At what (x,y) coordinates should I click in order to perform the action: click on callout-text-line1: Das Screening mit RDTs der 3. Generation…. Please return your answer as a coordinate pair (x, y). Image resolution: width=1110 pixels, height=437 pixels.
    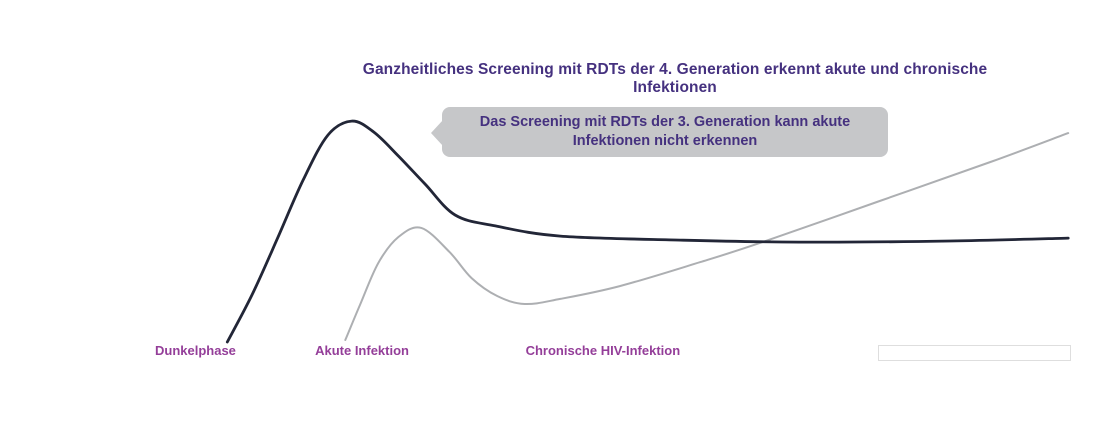
    Looking at the image, I should click on (665, 122).